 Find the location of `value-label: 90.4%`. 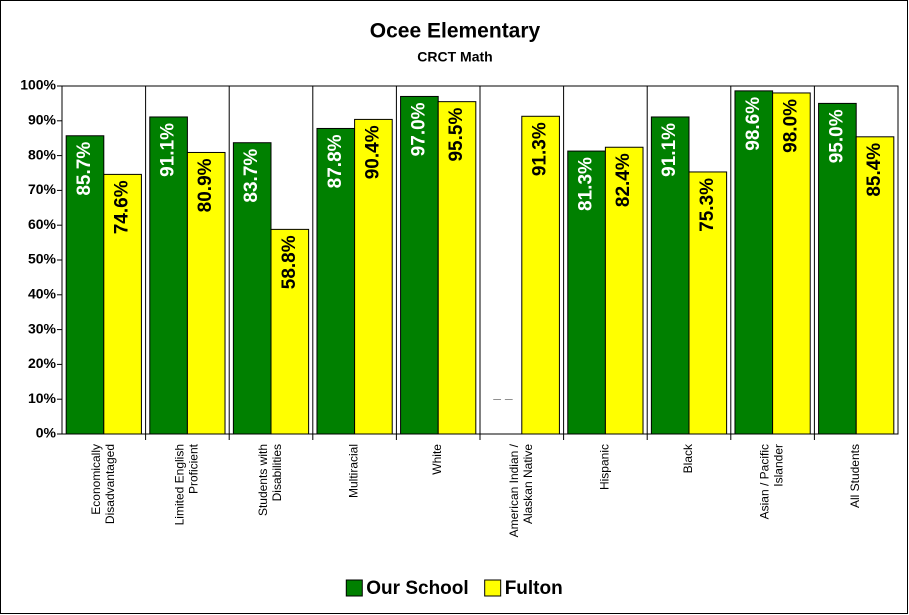

value-label: 90.4% is located at coordinates (372, 152).